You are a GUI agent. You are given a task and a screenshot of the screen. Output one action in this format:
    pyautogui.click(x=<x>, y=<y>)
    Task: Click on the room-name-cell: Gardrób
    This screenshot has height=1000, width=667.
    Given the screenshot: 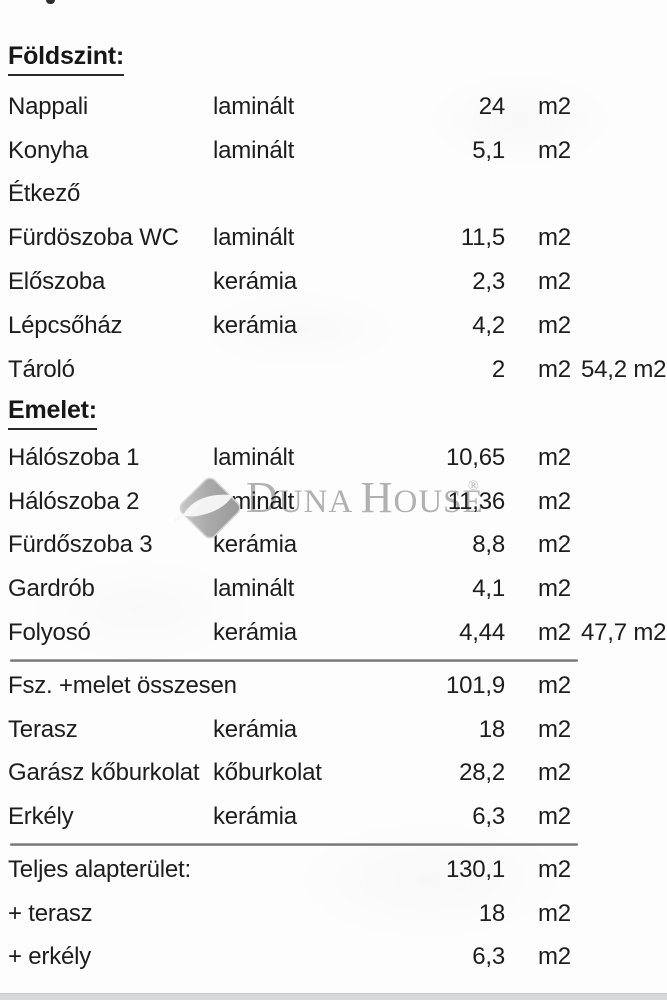 What is the action you would take?
    pyautogui.click(x=51, y=589)
    